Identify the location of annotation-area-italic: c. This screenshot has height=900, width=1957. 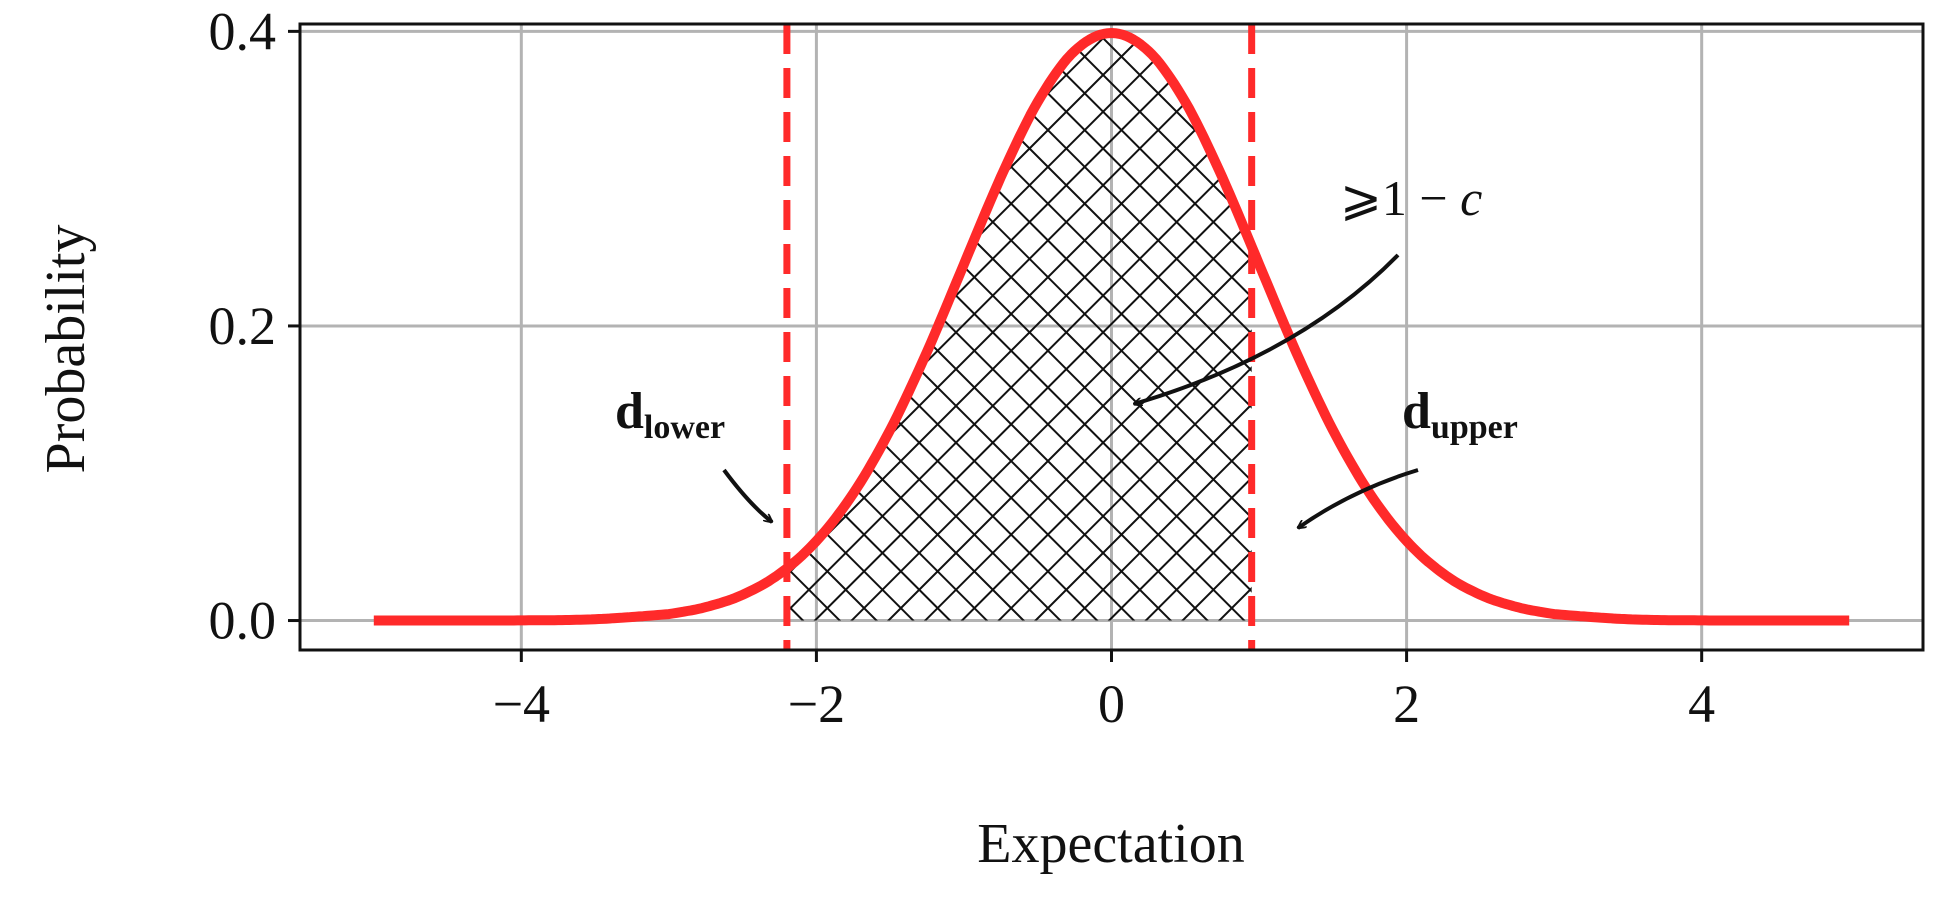
(1471, 198).